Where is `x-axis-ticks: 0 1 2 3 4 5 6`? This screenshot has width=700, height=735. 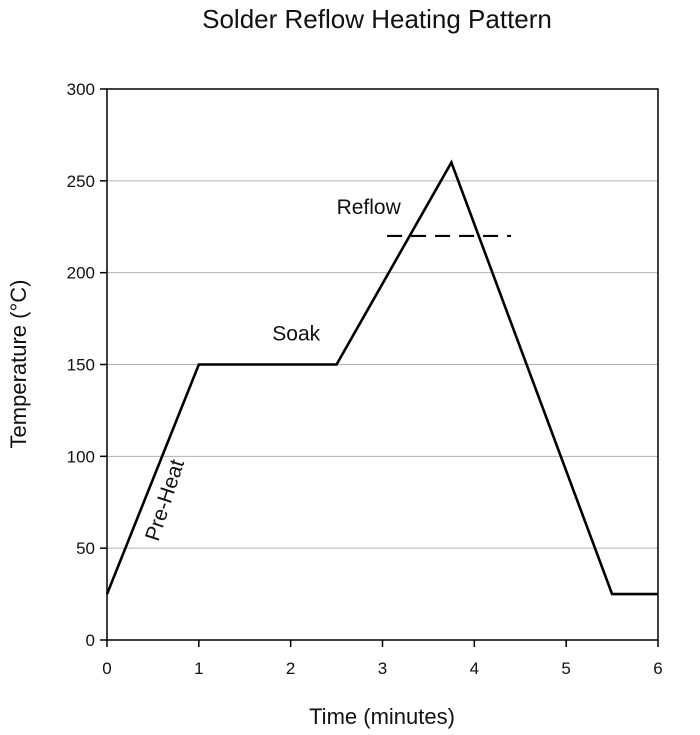
x-axis-ticks: 0 1 2 3 4 5 6 is located at coordinates (382, 659).